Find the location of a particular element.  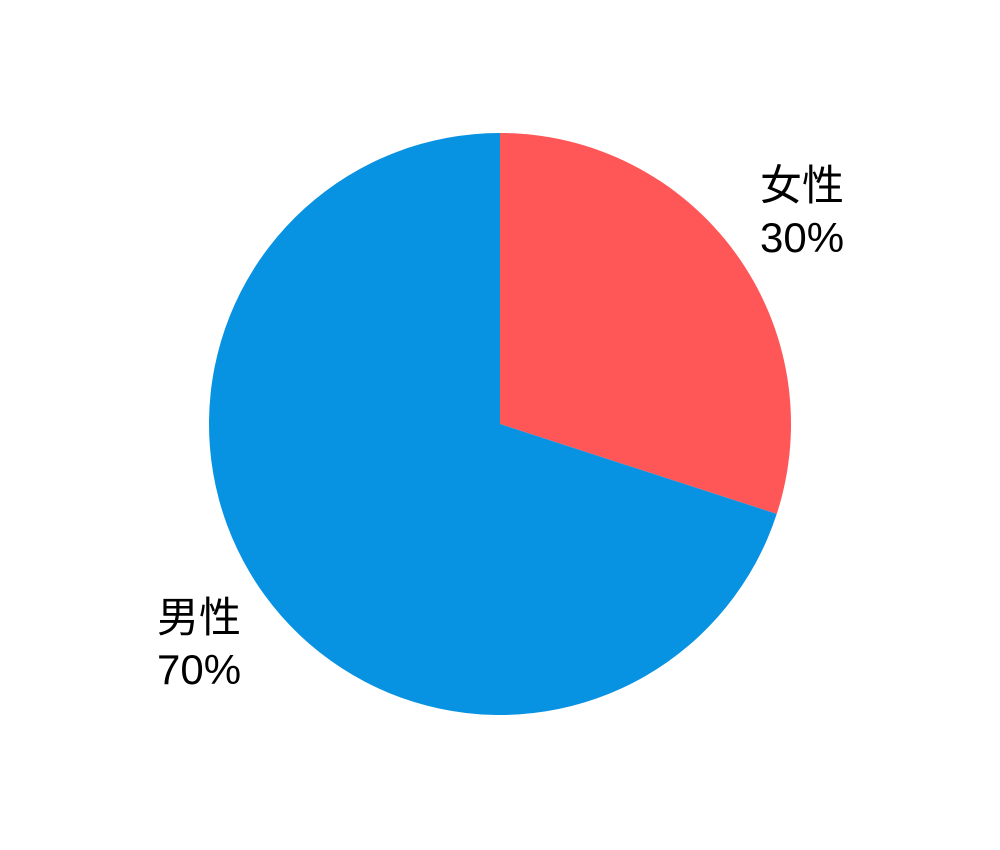

slice-label-female-name: 女性 is located at coordinates (802, 185).